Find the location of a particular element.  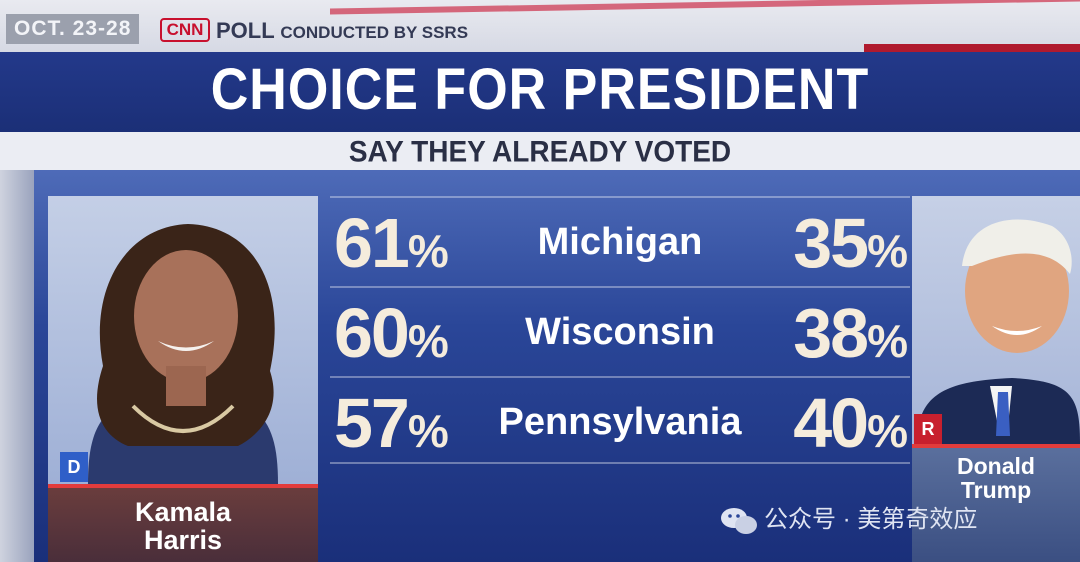

table-row: 60% Wisconsin 38% is located at coordinates (620, 330).